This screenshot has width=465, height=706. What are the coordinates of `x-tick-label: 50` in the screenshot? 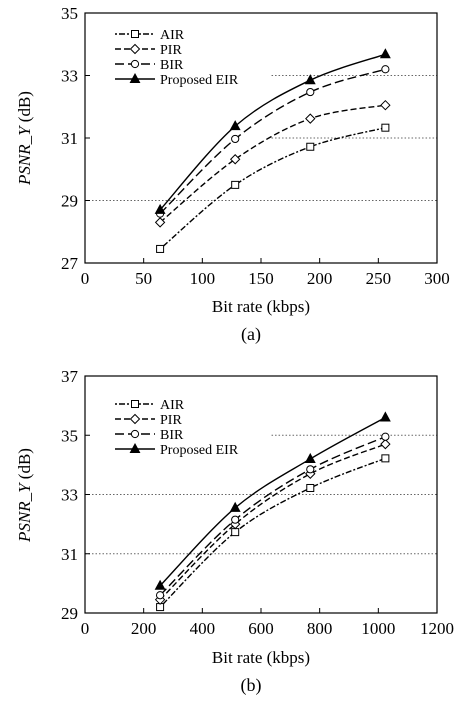 It's located at (143, 278).